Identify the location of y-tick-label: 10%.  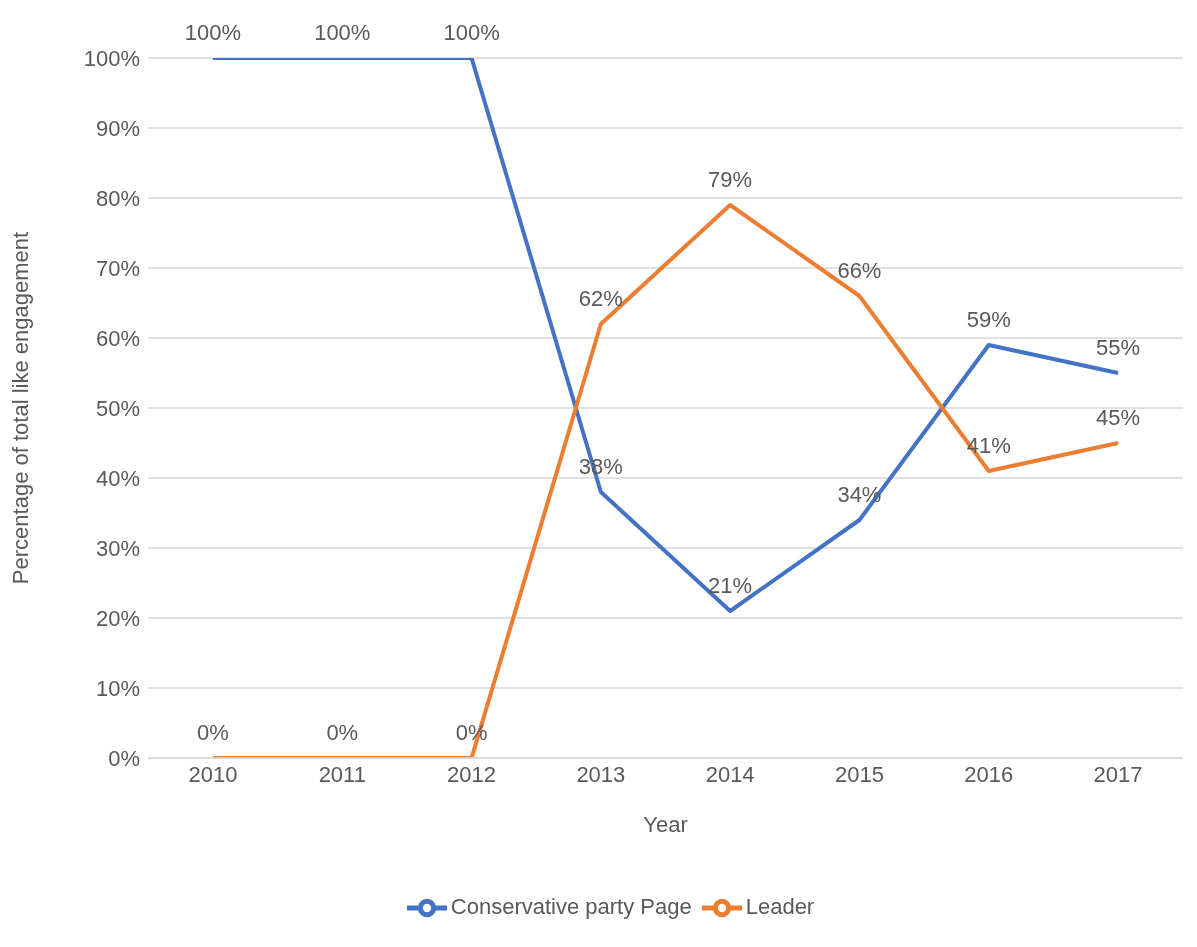
(117, 688).